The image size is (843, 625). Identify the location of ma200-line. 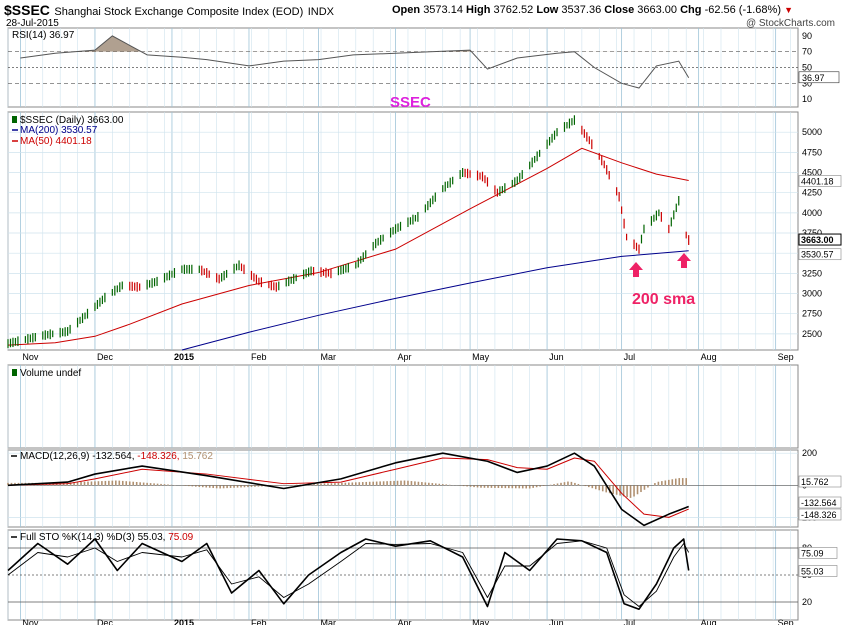
(435, 300).